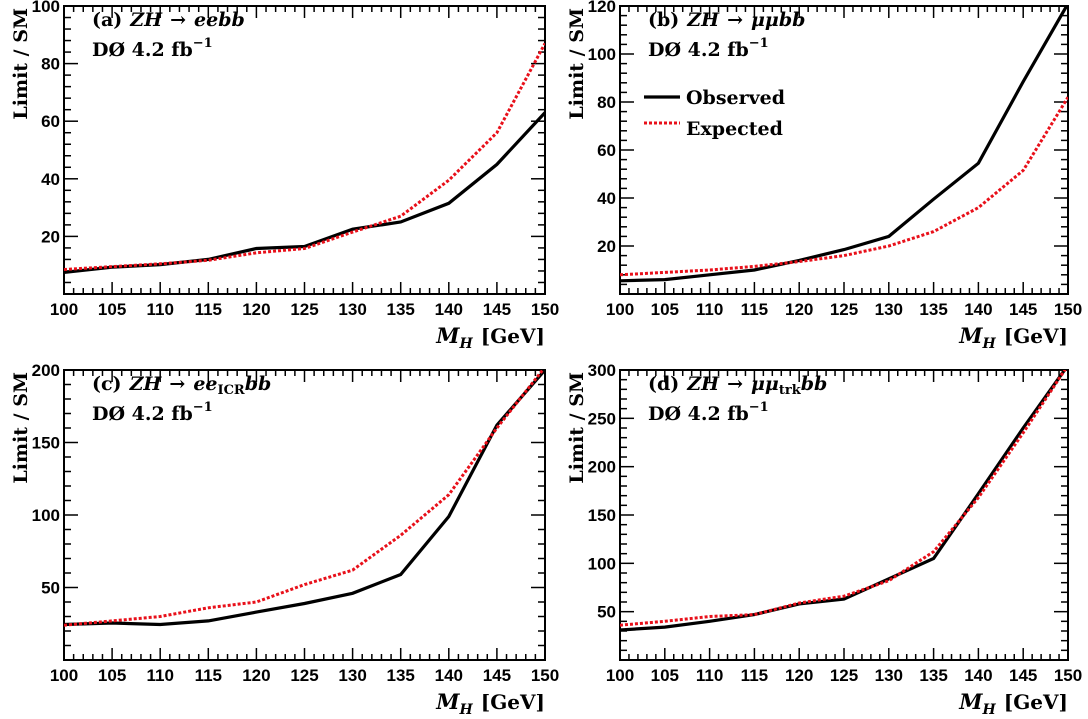 The width and height of the screenshot is (1088, 719). What do you see at coordinates (168, 20) in the screenshot?
I see `panel-title: (a) ZH → eebb` at bounding box center [168, 20].